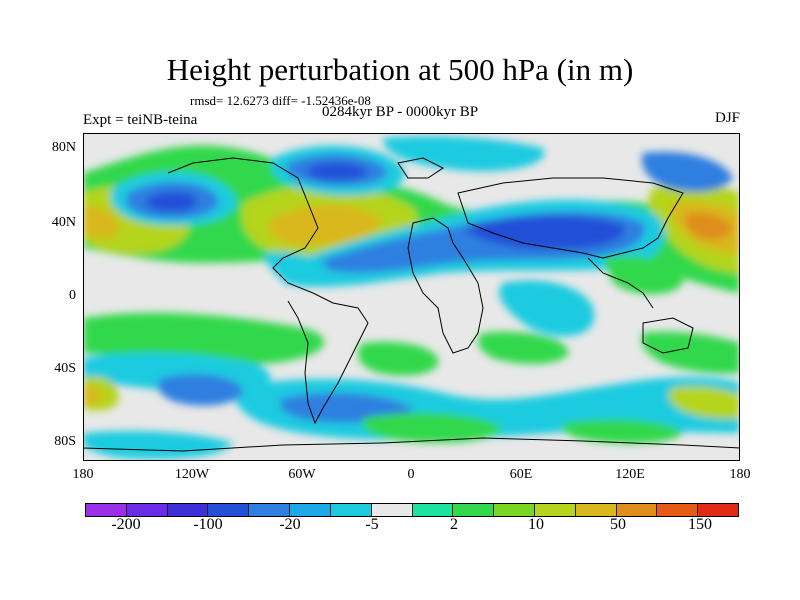 The image size is (800, 600). What do you see at coordinates (400, 69) in the screenshot?
I see `map-title: Height perturbation at 500 hPa (in m)` at bounding box center [400, 69].